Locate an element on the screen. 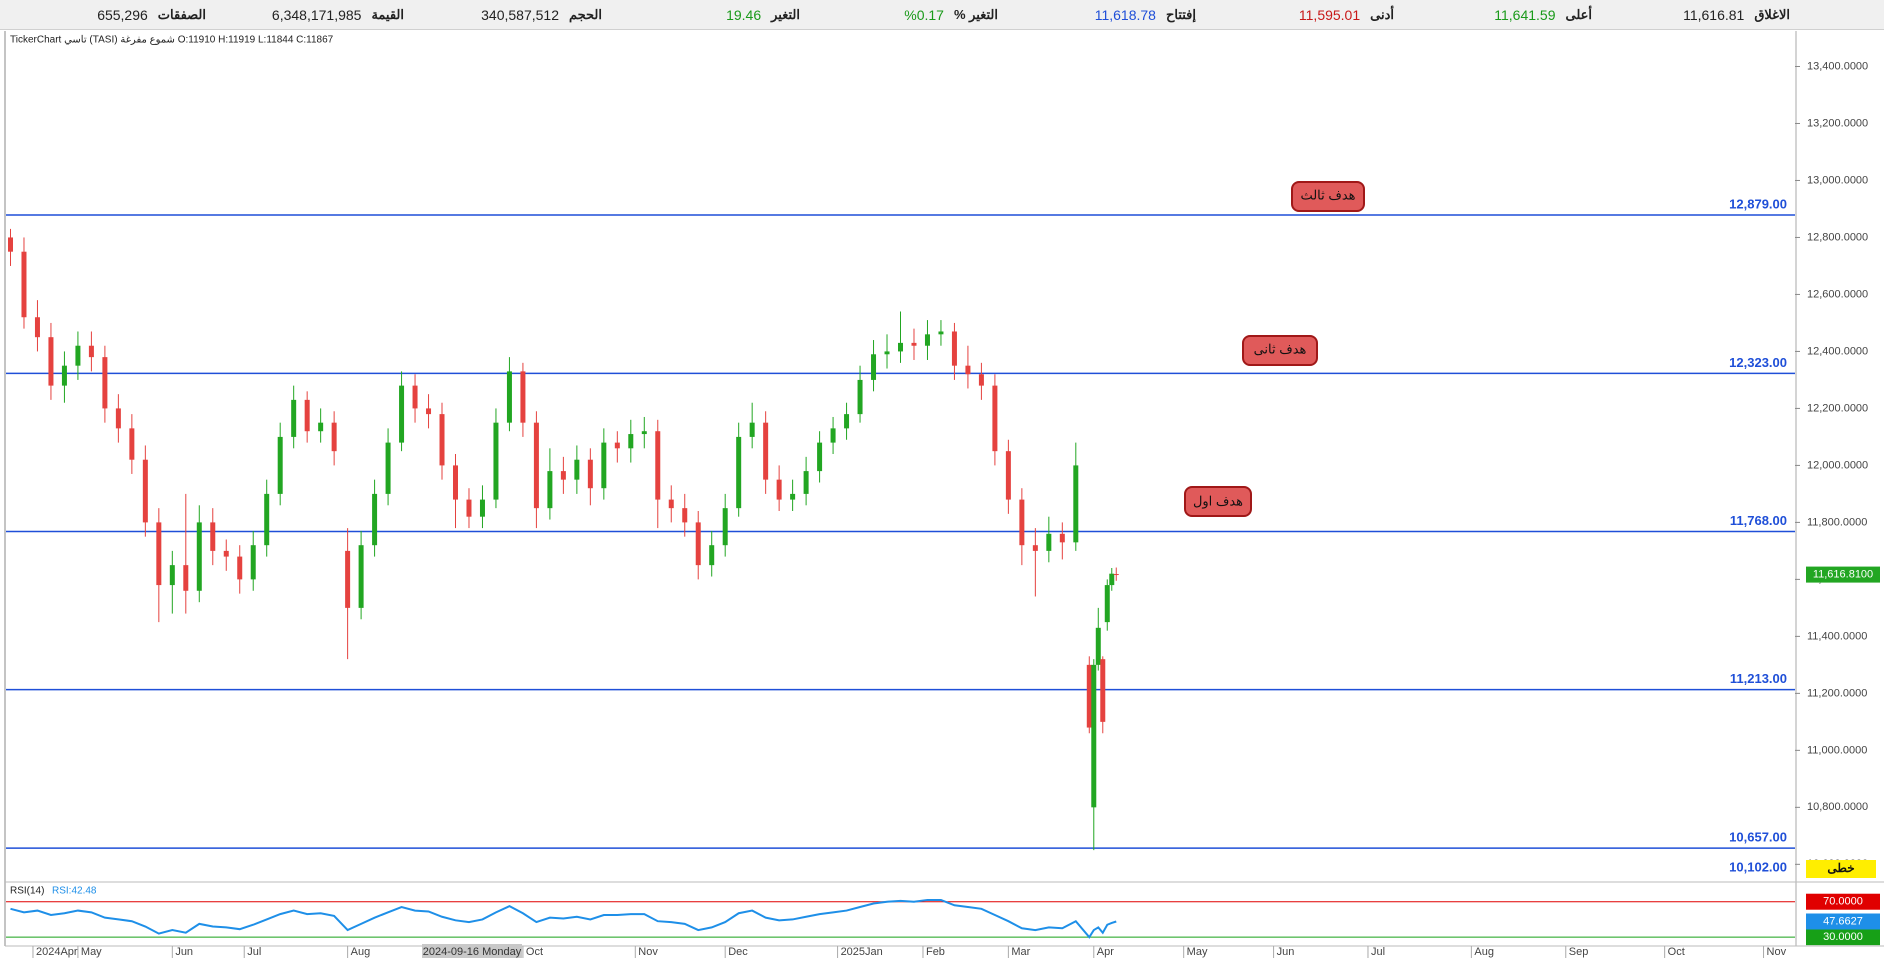 This screenshot has height=958, width=1884. rsi-title: RSI(14) is located at coordinates (27, 891).